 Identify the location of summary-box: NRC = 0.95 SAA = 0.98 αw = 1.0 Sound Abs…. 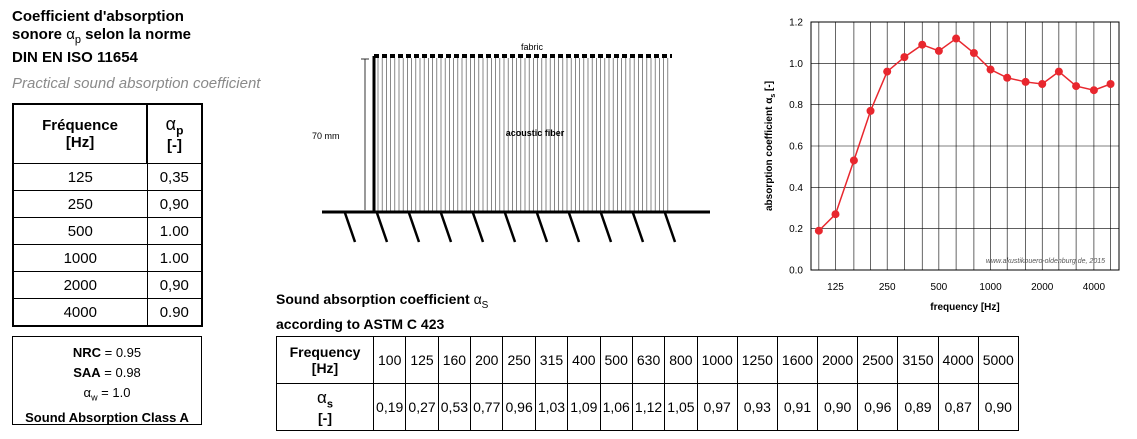
(107, 380).